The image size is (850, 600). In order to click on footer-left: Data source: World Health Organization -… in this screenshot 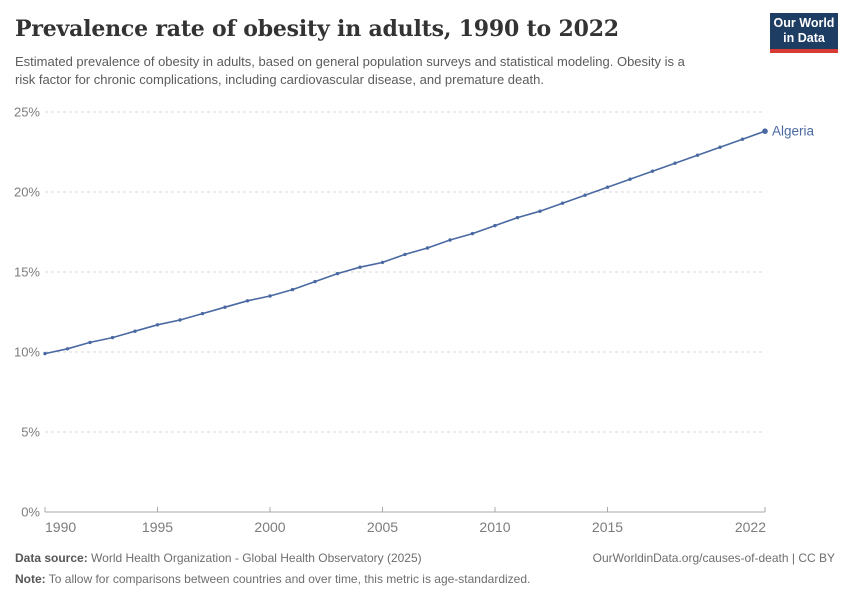, I will do `click(295, 569)`.